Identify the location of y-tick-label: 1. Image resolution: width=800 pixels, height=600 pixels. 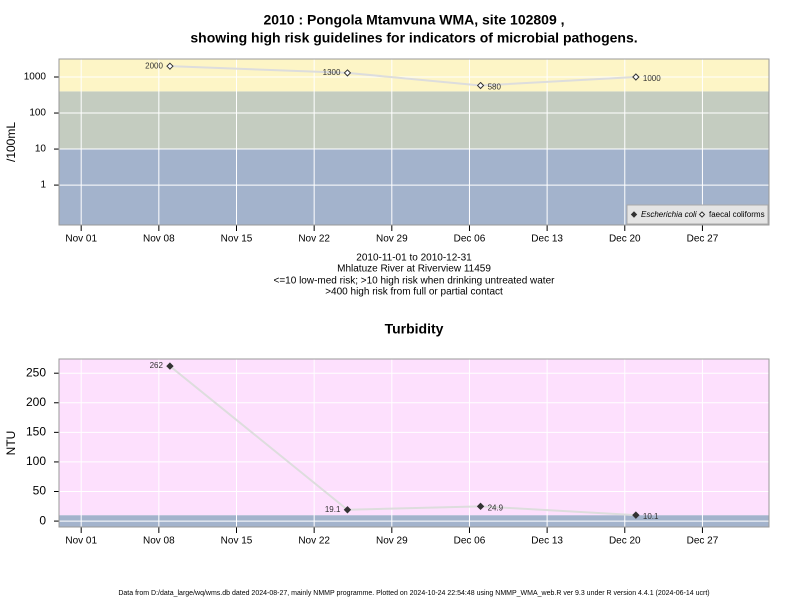
(43, 185).